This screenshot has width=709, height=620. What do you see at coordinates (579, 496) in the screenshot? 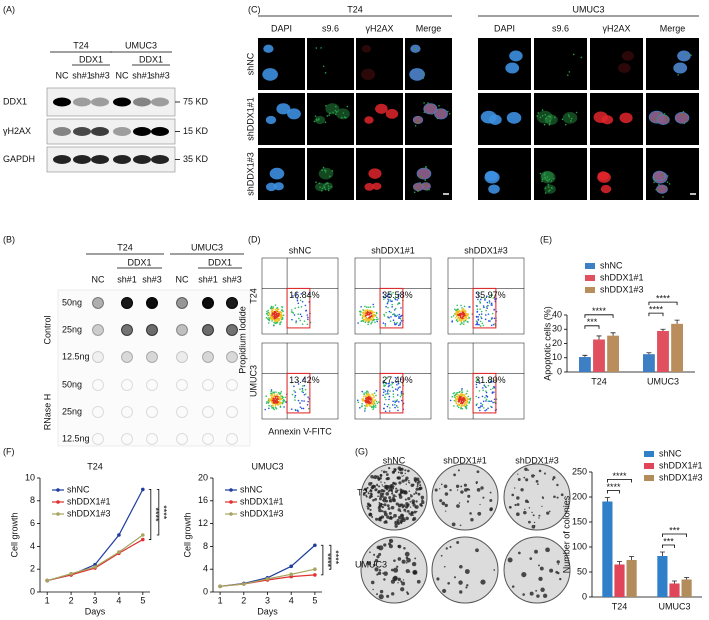
I see `y-tick-label: 200` at bounding box center [579, 496].